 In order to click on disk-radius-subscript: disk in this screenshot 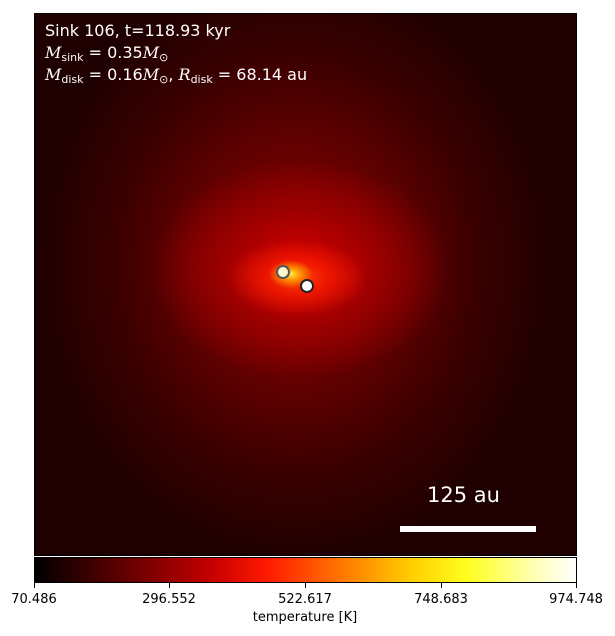, I will do `click(201, 79)`.